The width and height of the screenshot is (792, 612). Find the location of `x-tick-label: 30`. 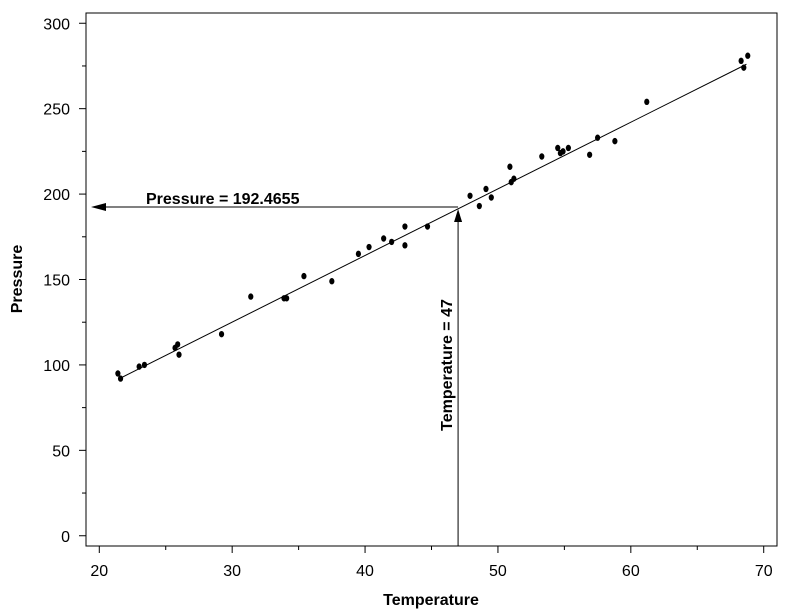

x-tick-label: 30 is located at coordinates (232, 571).